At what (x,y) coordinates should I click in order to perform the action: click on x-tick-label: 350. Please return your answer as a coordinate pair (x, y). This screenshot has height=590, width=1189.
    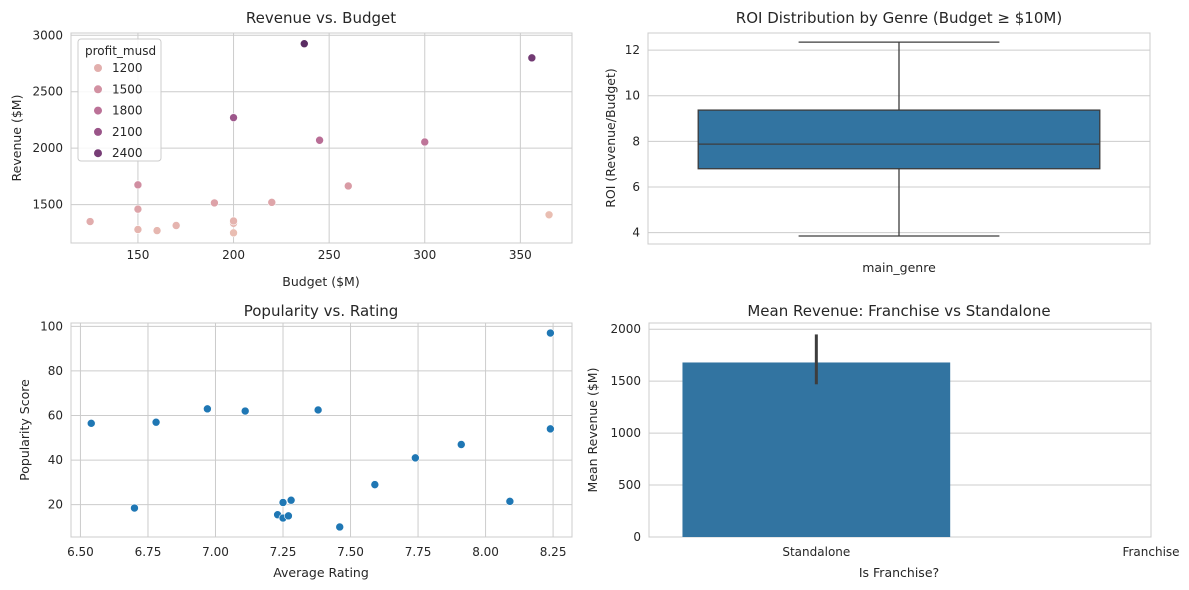
    Looking at the image, I should click on (520, 255).